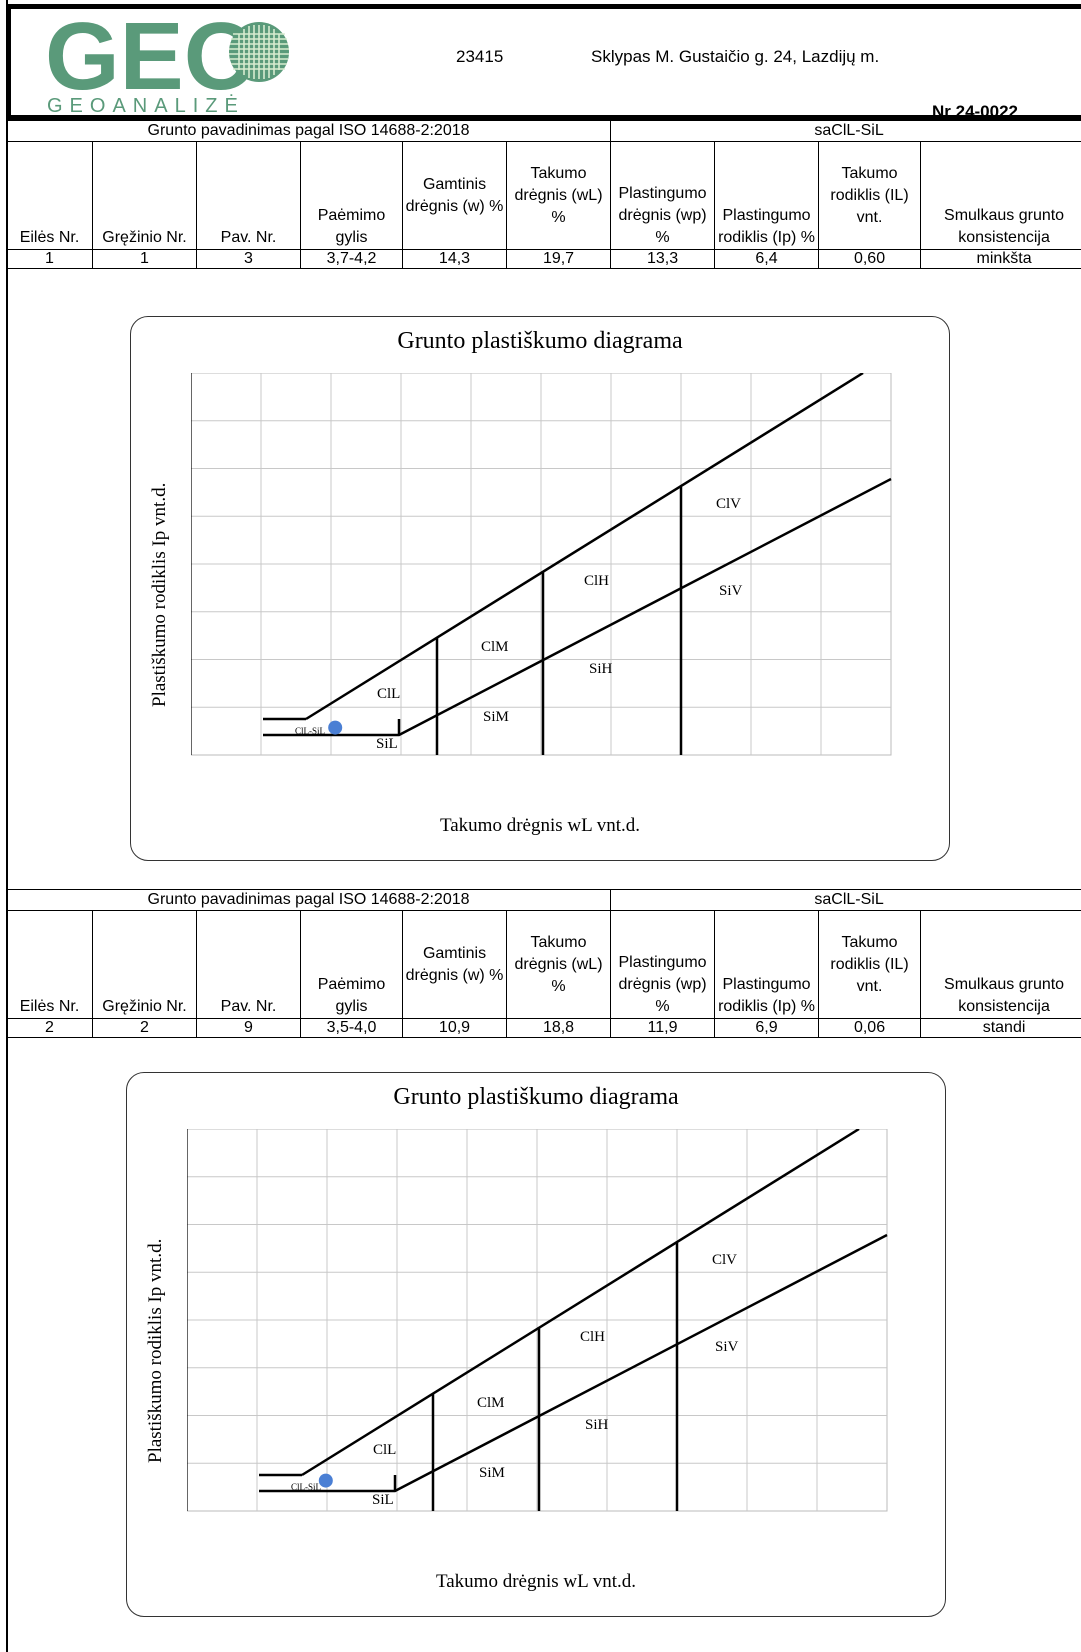  I want to click on cell: 0,60, so click(870, 259).